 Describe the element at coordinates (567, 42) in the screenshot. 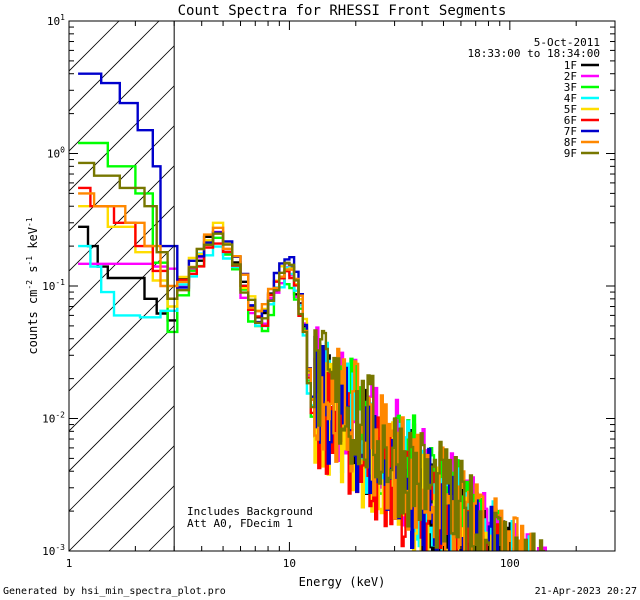

I see `date-label: 5-Oct-2011` at that location.